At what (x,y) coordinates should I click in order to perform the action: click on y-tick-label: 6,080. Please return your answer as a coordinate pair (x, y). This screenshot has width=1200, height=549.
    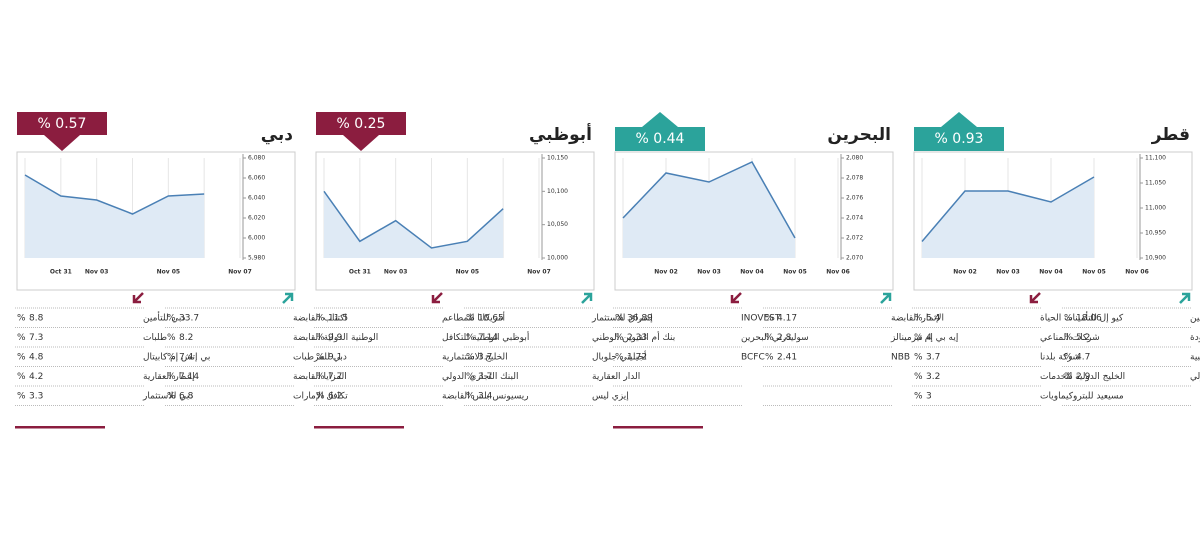
    Looking at the image, I should click on (256, 158).